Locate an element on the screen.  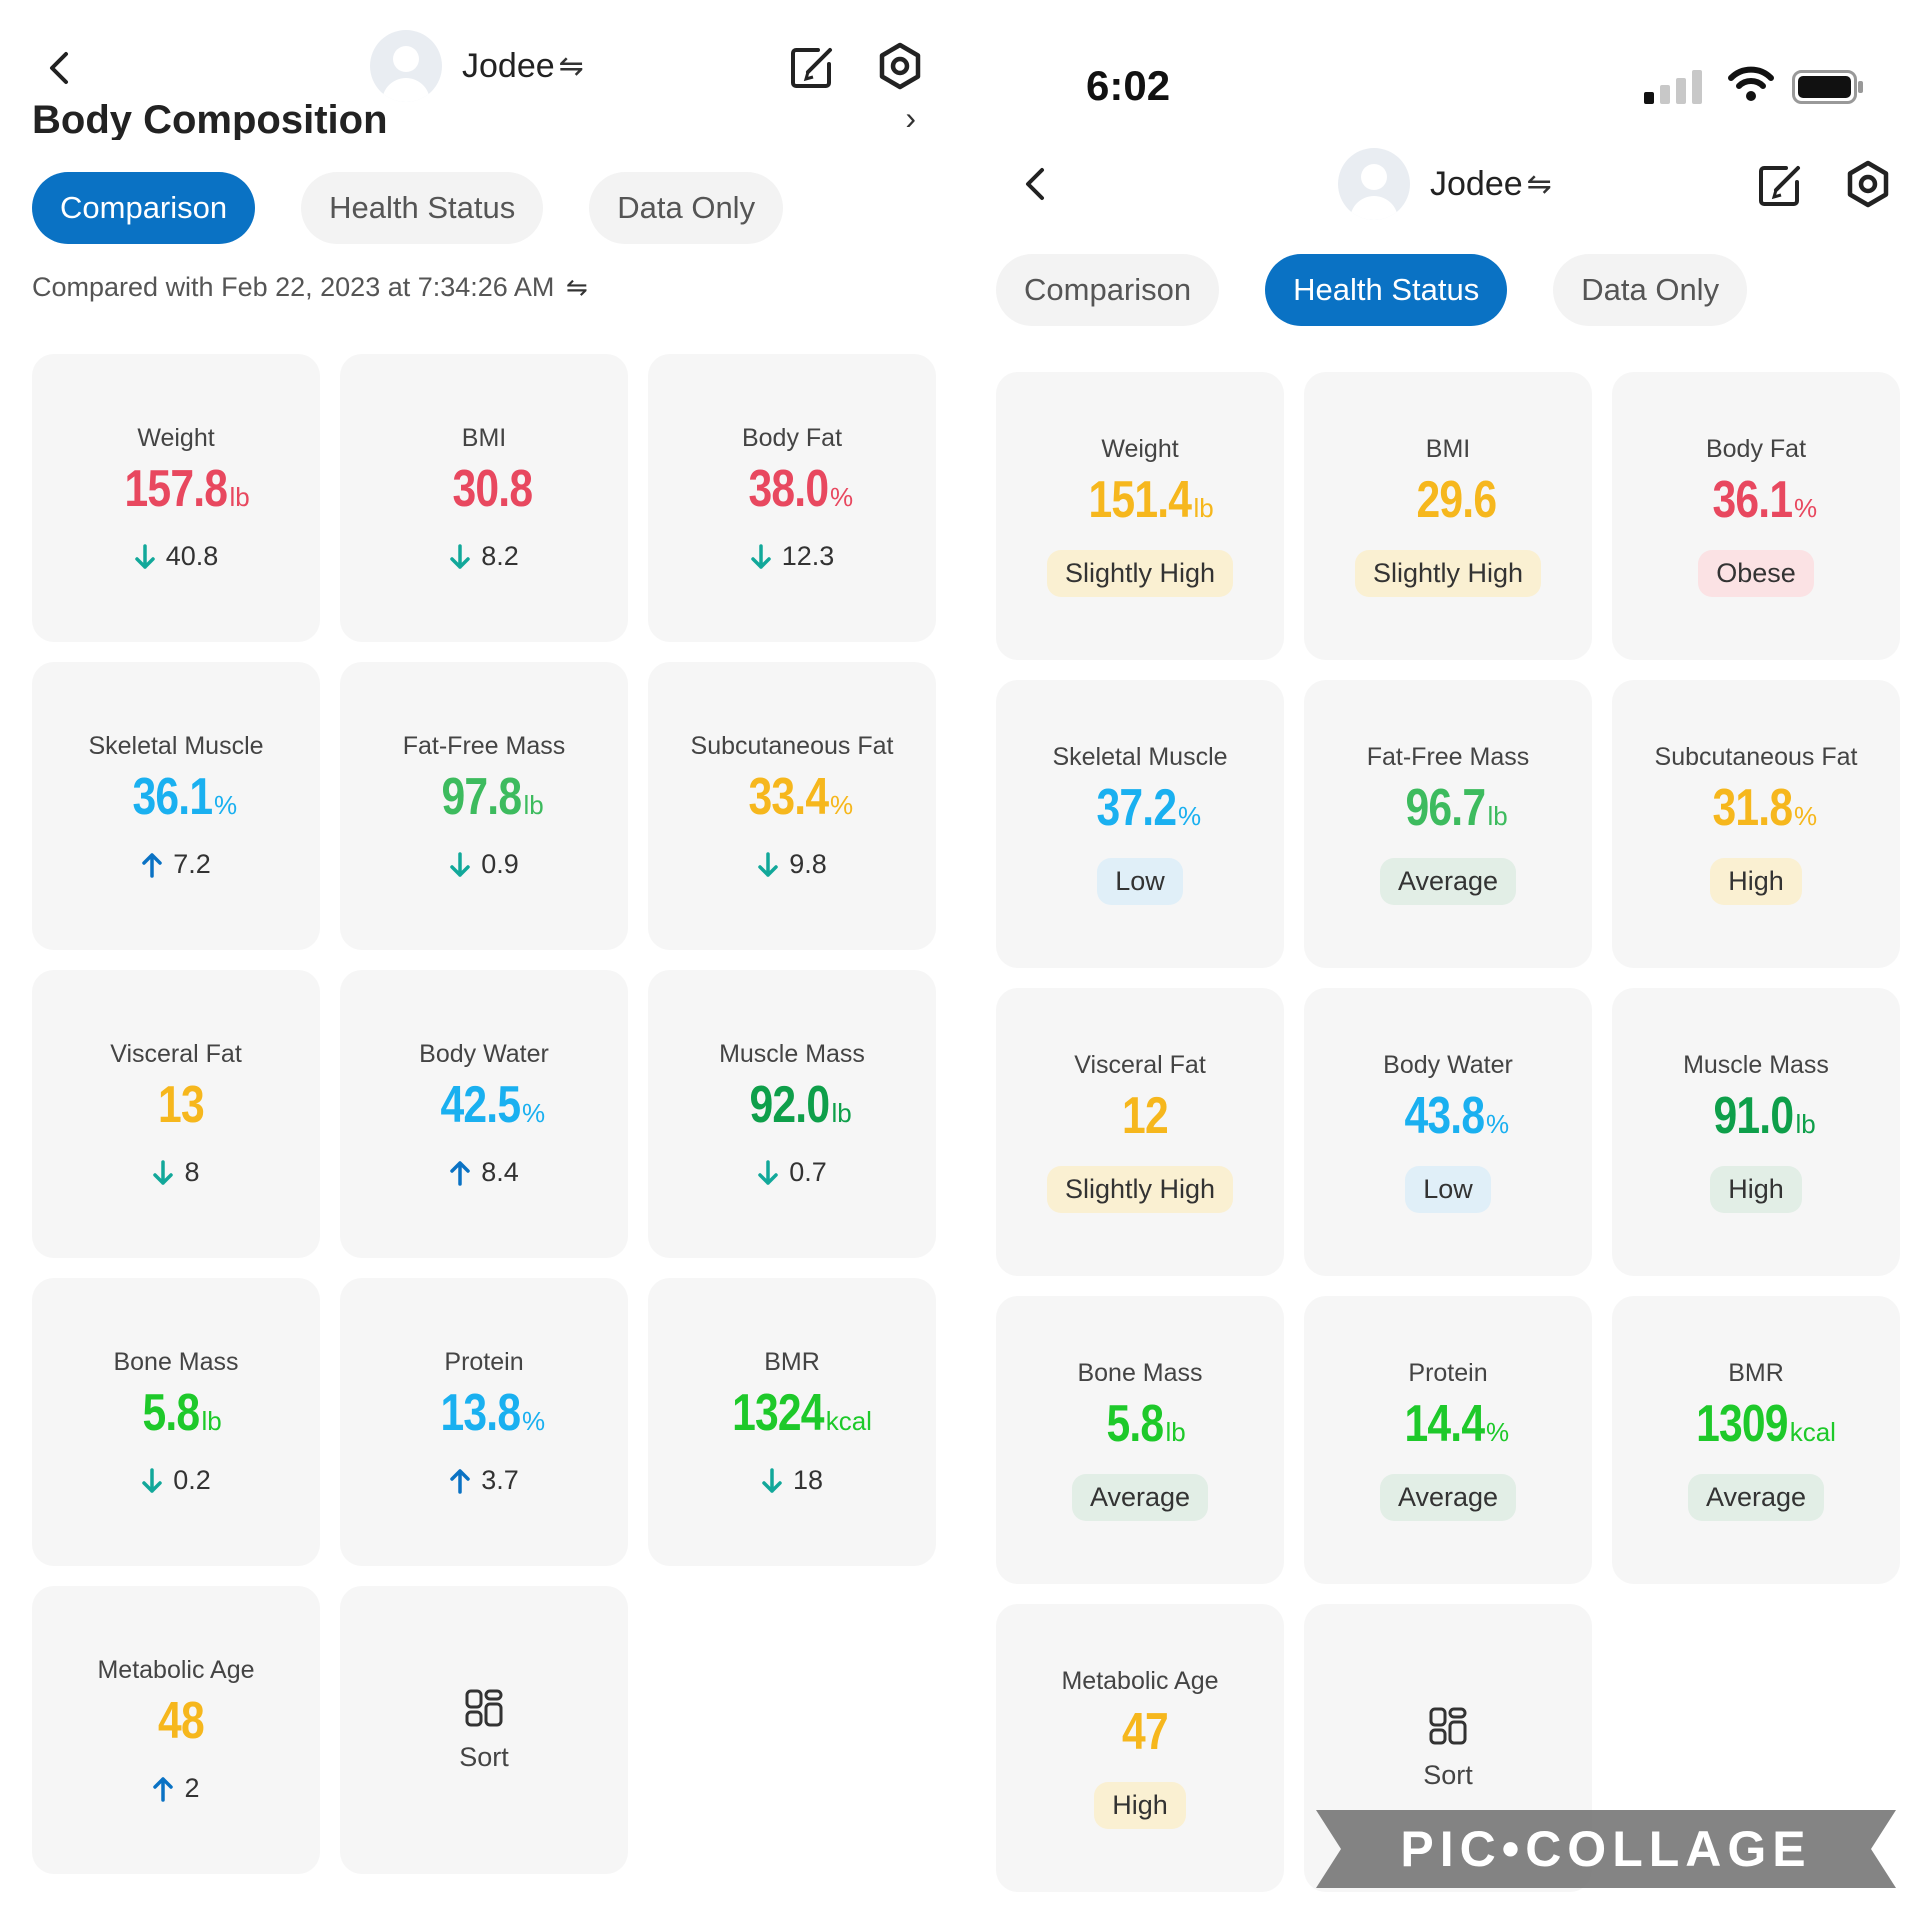
metric-card-visceral-fat: Visceral Fat 13 8 is located at coordinates (176, 1114).